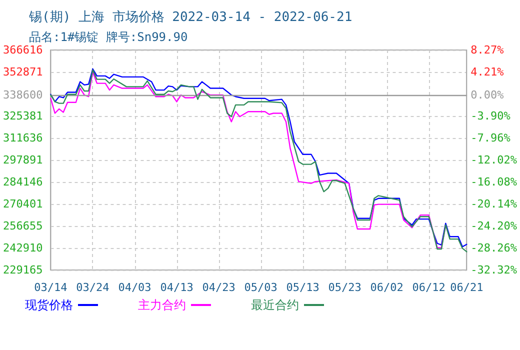 The width and height of the screenshot is (520, 350). I want to click on chart-subtitle: 品名:1#锡锭 牌号:Sn99.90, so click(108, 37).